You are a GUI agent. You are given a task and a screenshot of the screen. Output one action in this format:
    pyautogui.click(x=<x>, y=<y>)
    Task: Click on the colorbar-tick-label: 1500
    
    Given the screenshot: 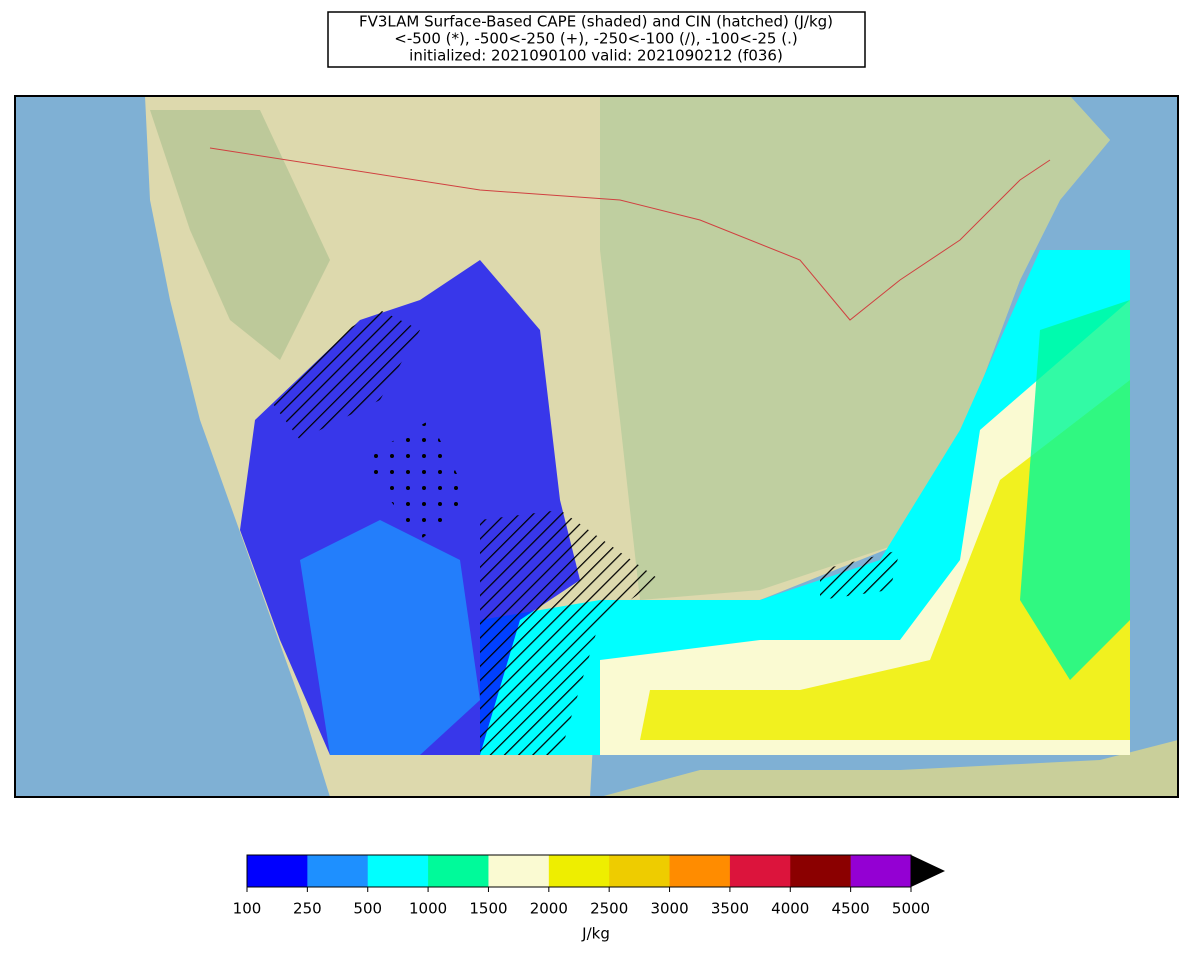 What is the action you would take?
    pyautogui.click(x=488, y=909)
    